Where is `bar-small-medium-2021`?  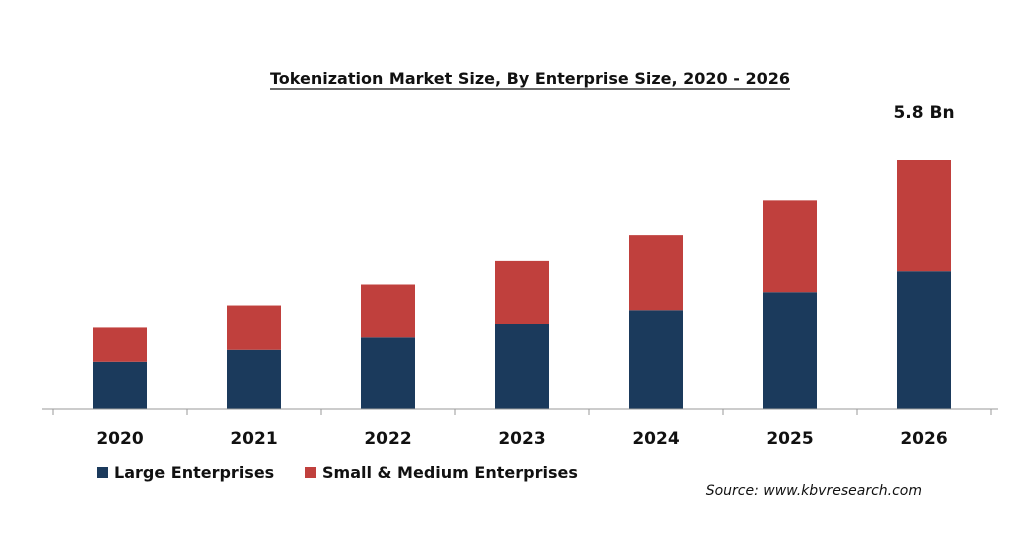 bar-small-medium-2021 is located at coordinates (254, 327).